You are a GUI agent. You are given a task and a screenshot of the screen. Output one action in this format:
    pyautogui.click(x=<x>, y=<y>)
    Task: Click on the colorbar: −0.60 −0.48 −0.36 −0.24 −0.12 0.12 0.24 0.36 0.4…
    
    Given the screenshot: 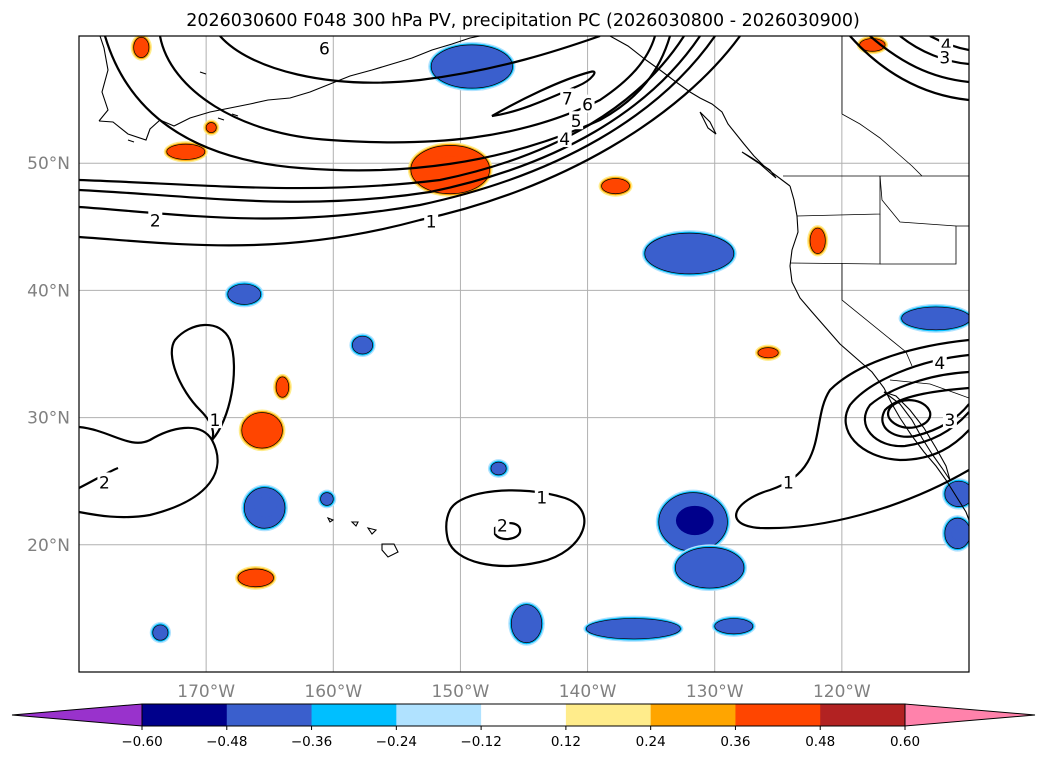 What is the action you would take?
    pyautogui.click(x=523, y=726)
    